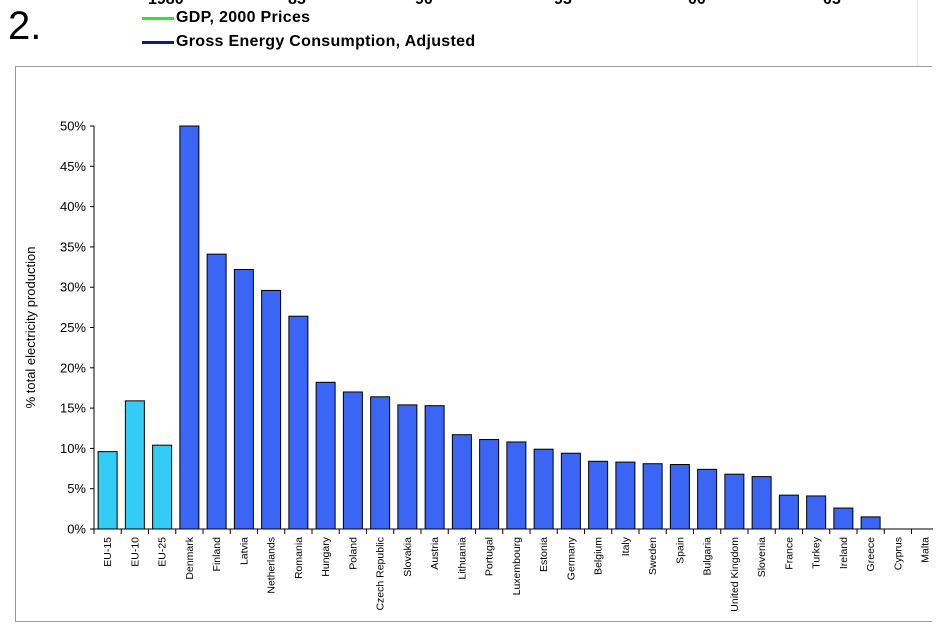 The width and height of the screenshot is (938, 628). Describe the element at coordinates (135, 552) in the screenshot. I see `x-tick-label: EU-10` at that location.